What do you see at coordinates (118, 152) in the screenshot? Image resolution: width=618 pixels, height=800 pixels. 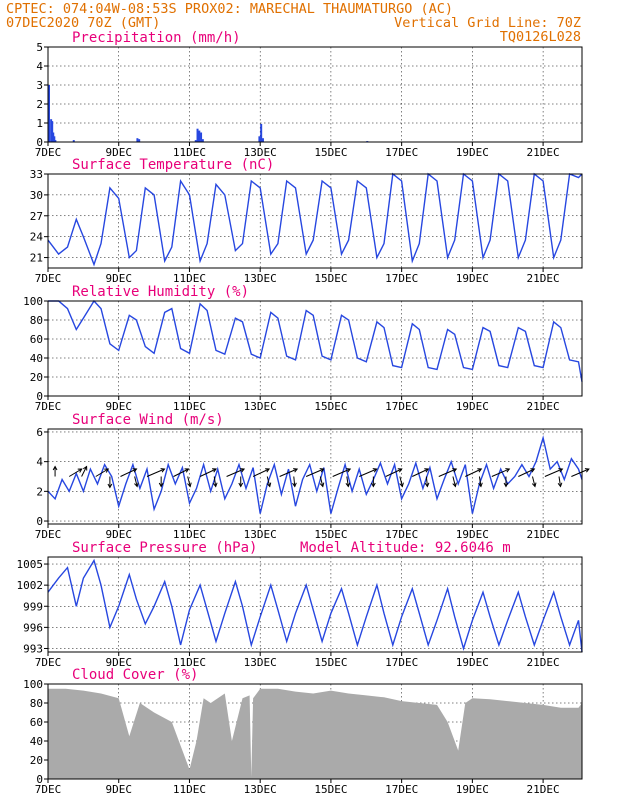 I see `precip-xtick-label: 9DEC` at bounding box center [118, 152].